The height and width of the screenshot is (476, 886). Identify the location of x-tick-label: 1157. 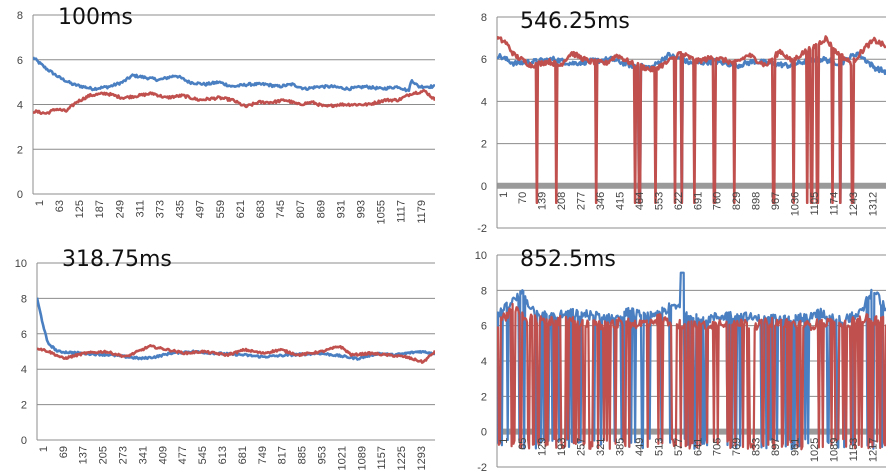
(382, 458).